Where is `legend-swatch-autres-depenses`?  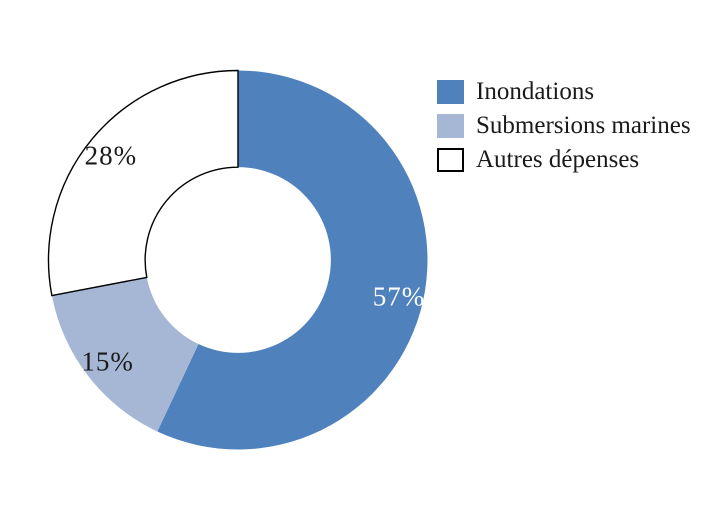
legend-swatch-autres-depenses is located at coordinates (450, 160).